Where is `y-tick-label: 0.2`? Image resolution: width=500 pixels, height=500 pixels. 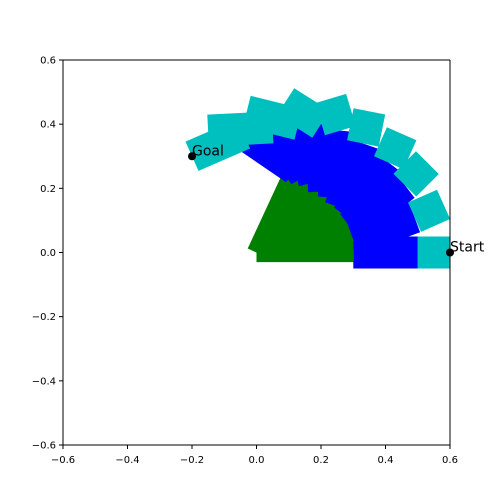 y-tick-label: 0.2 is located at coordinates (48, 189).